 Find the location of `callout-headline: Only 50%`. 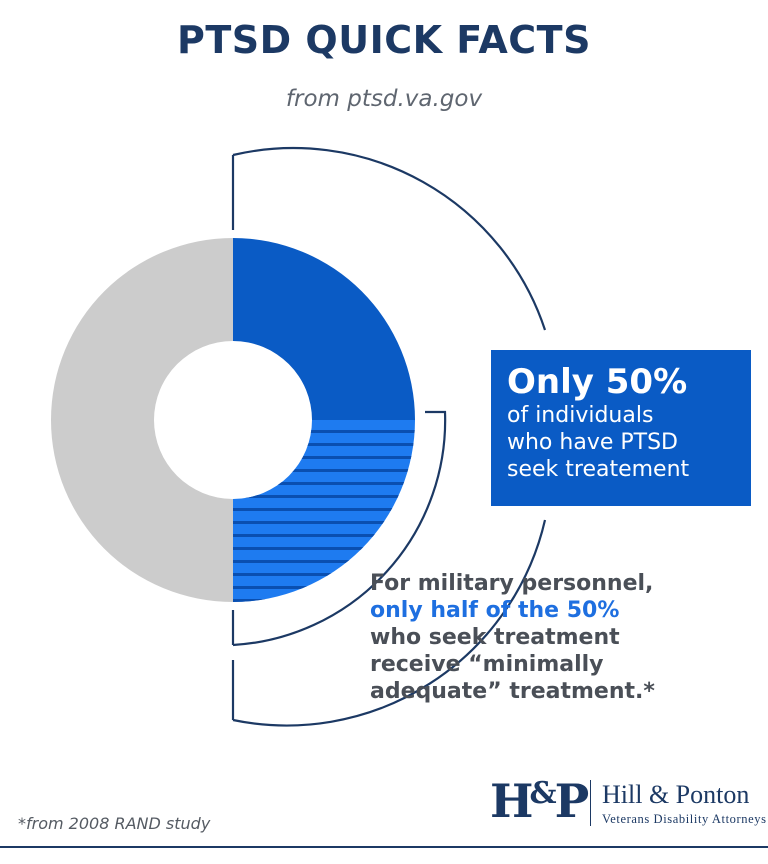

callout-headline: Only 50% is located at coordinates (597, 382).